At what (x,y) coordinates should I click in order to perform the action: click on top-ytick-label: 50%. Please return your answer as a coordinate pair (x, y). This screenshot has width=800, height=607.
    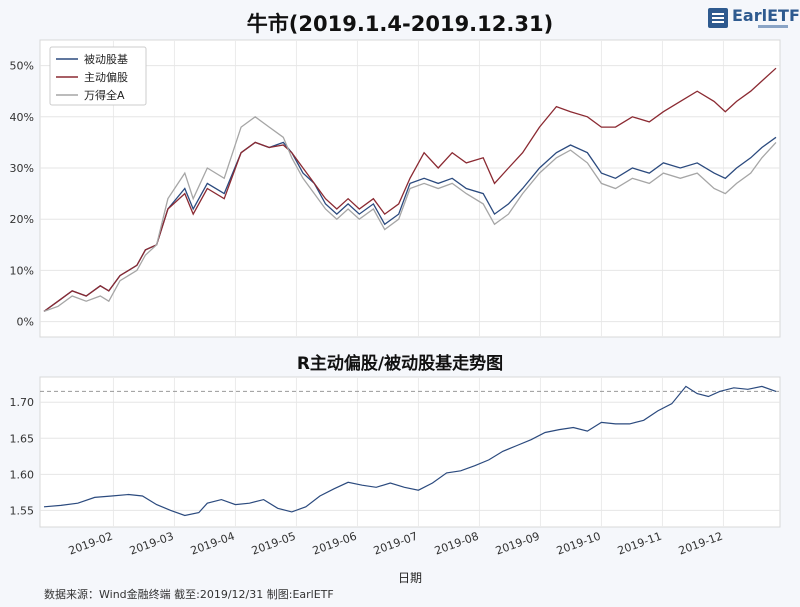
    Looking at the image, I should click on (22, 66).